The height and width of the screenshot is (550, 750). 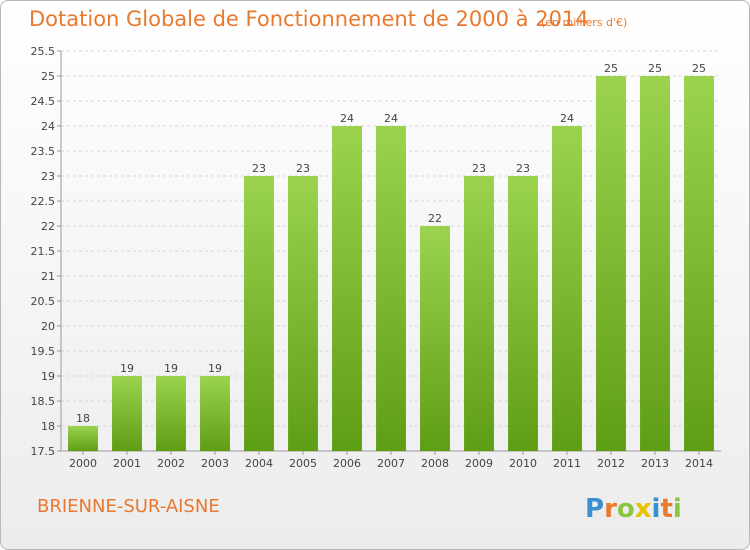 I want to click on x-tick-label: 2009, so click(x=479, y=463).